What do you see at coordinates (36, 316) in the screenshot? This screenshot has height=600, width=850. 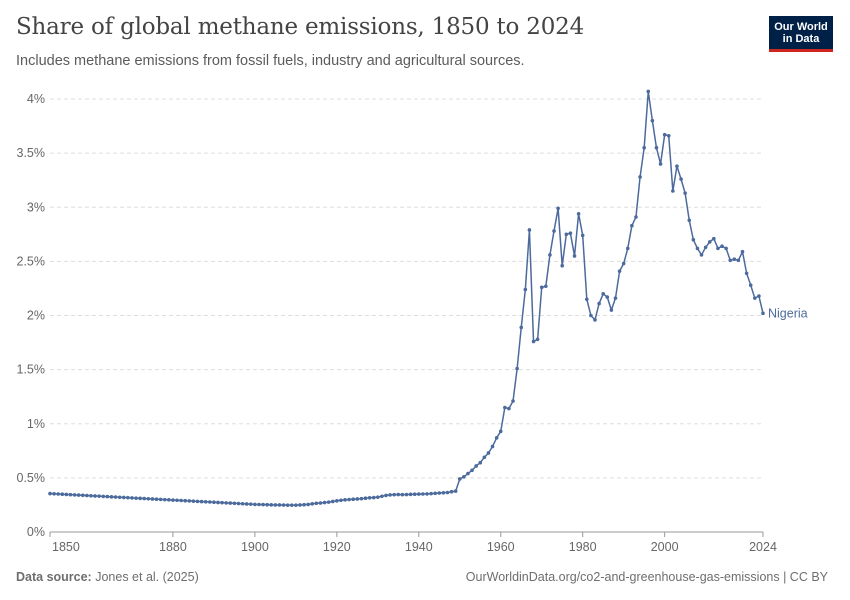 I see `y-tick-label: 2%` at bounding box center [36, 316].